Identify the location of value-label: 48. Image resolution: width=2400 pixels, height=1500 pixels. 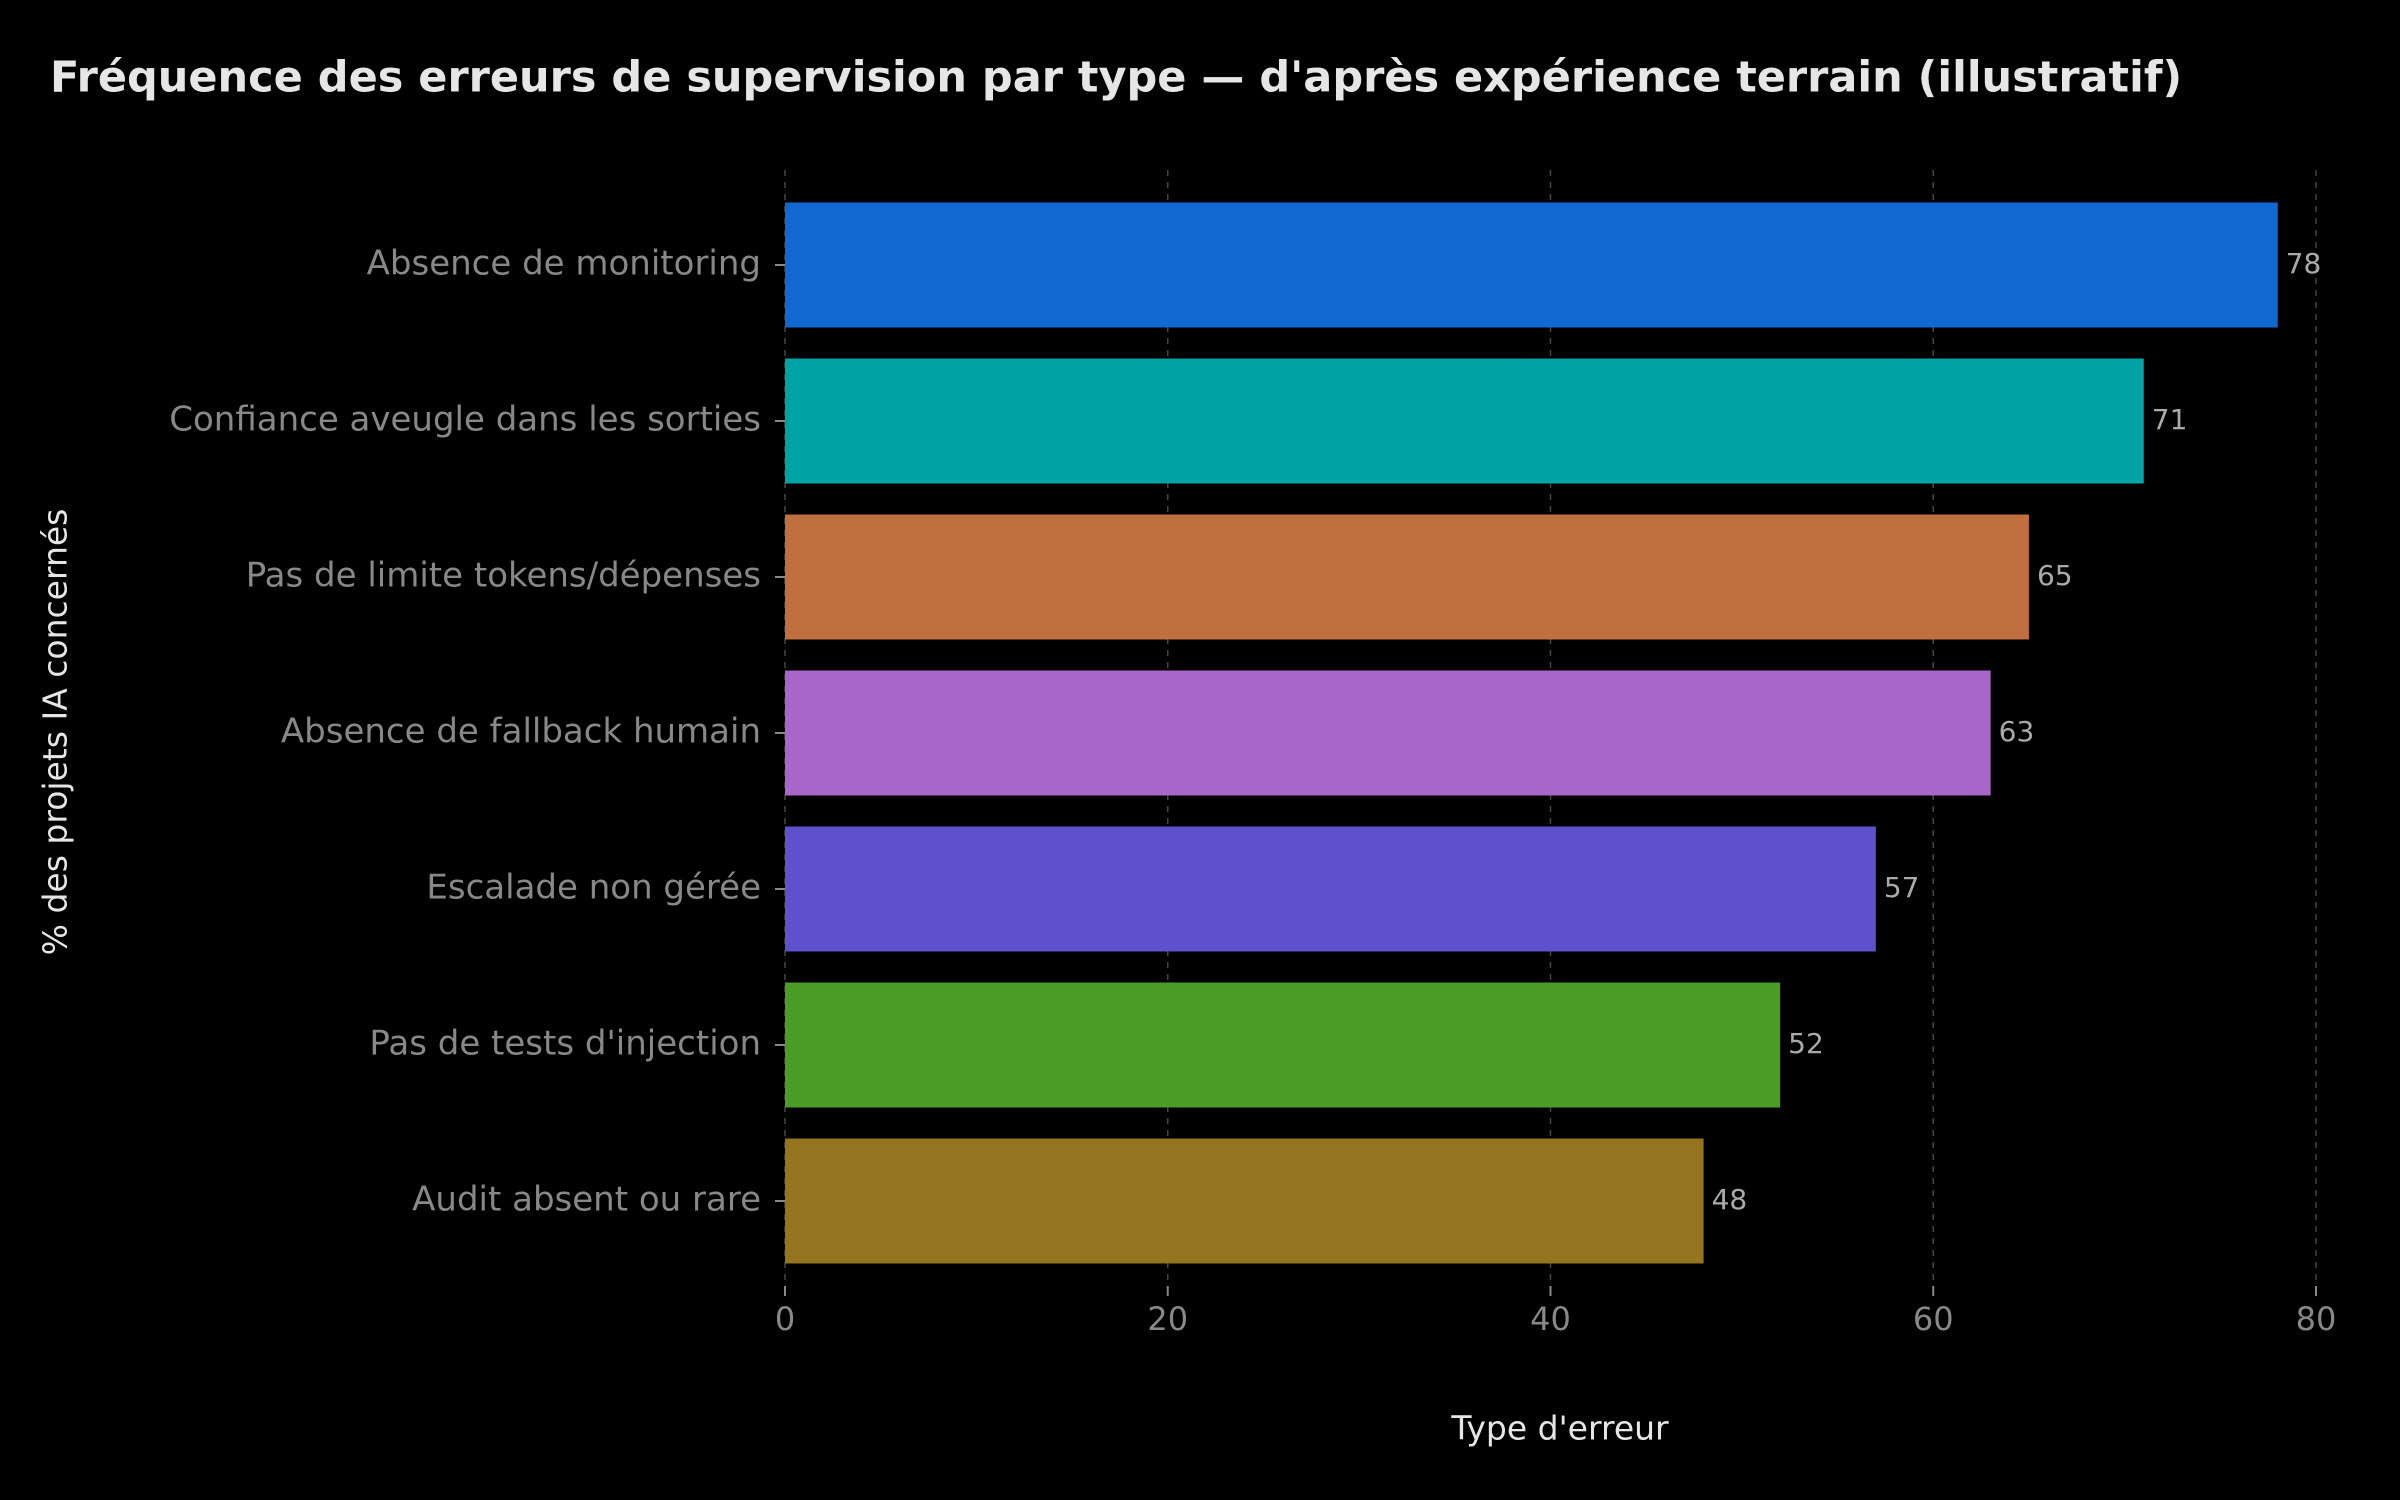
(1730, 1199).